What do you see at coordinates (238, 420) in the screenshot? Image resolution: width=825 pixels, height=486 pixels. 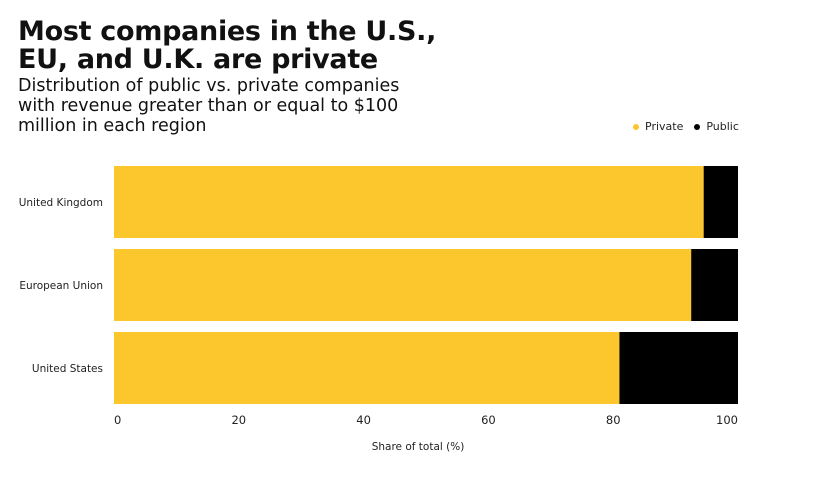 I see `x-tick-label: 20` at bounding box center [238, 420].